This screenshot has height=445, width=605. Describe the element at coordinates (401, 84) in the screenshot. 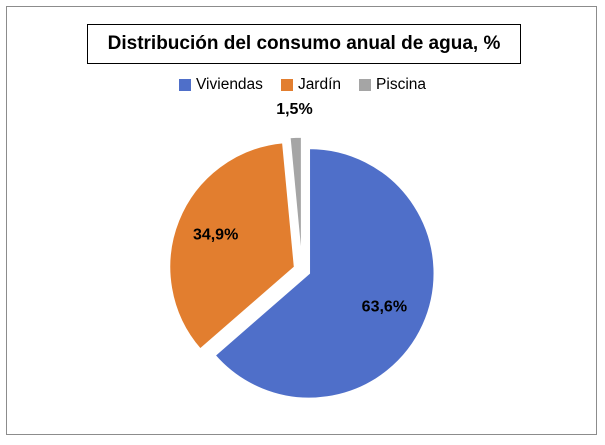

I see `legend-label-piscina: Piscina` at that location.